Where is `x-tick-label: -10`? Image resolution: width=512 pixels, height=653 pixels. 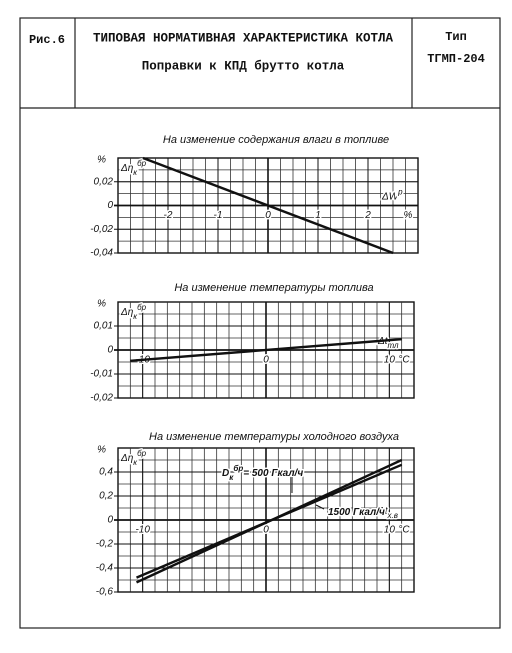 x-tick-label: -10 is located at coordinates (142, 530).